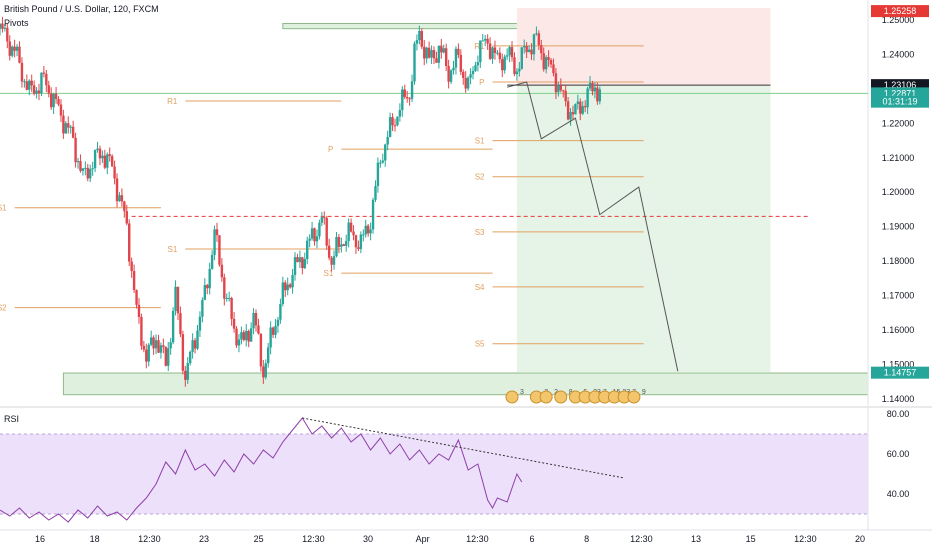 Image resolution: width=932 pixels, height=550 pixels. I want to click on rsi-band, so click(434, 474).